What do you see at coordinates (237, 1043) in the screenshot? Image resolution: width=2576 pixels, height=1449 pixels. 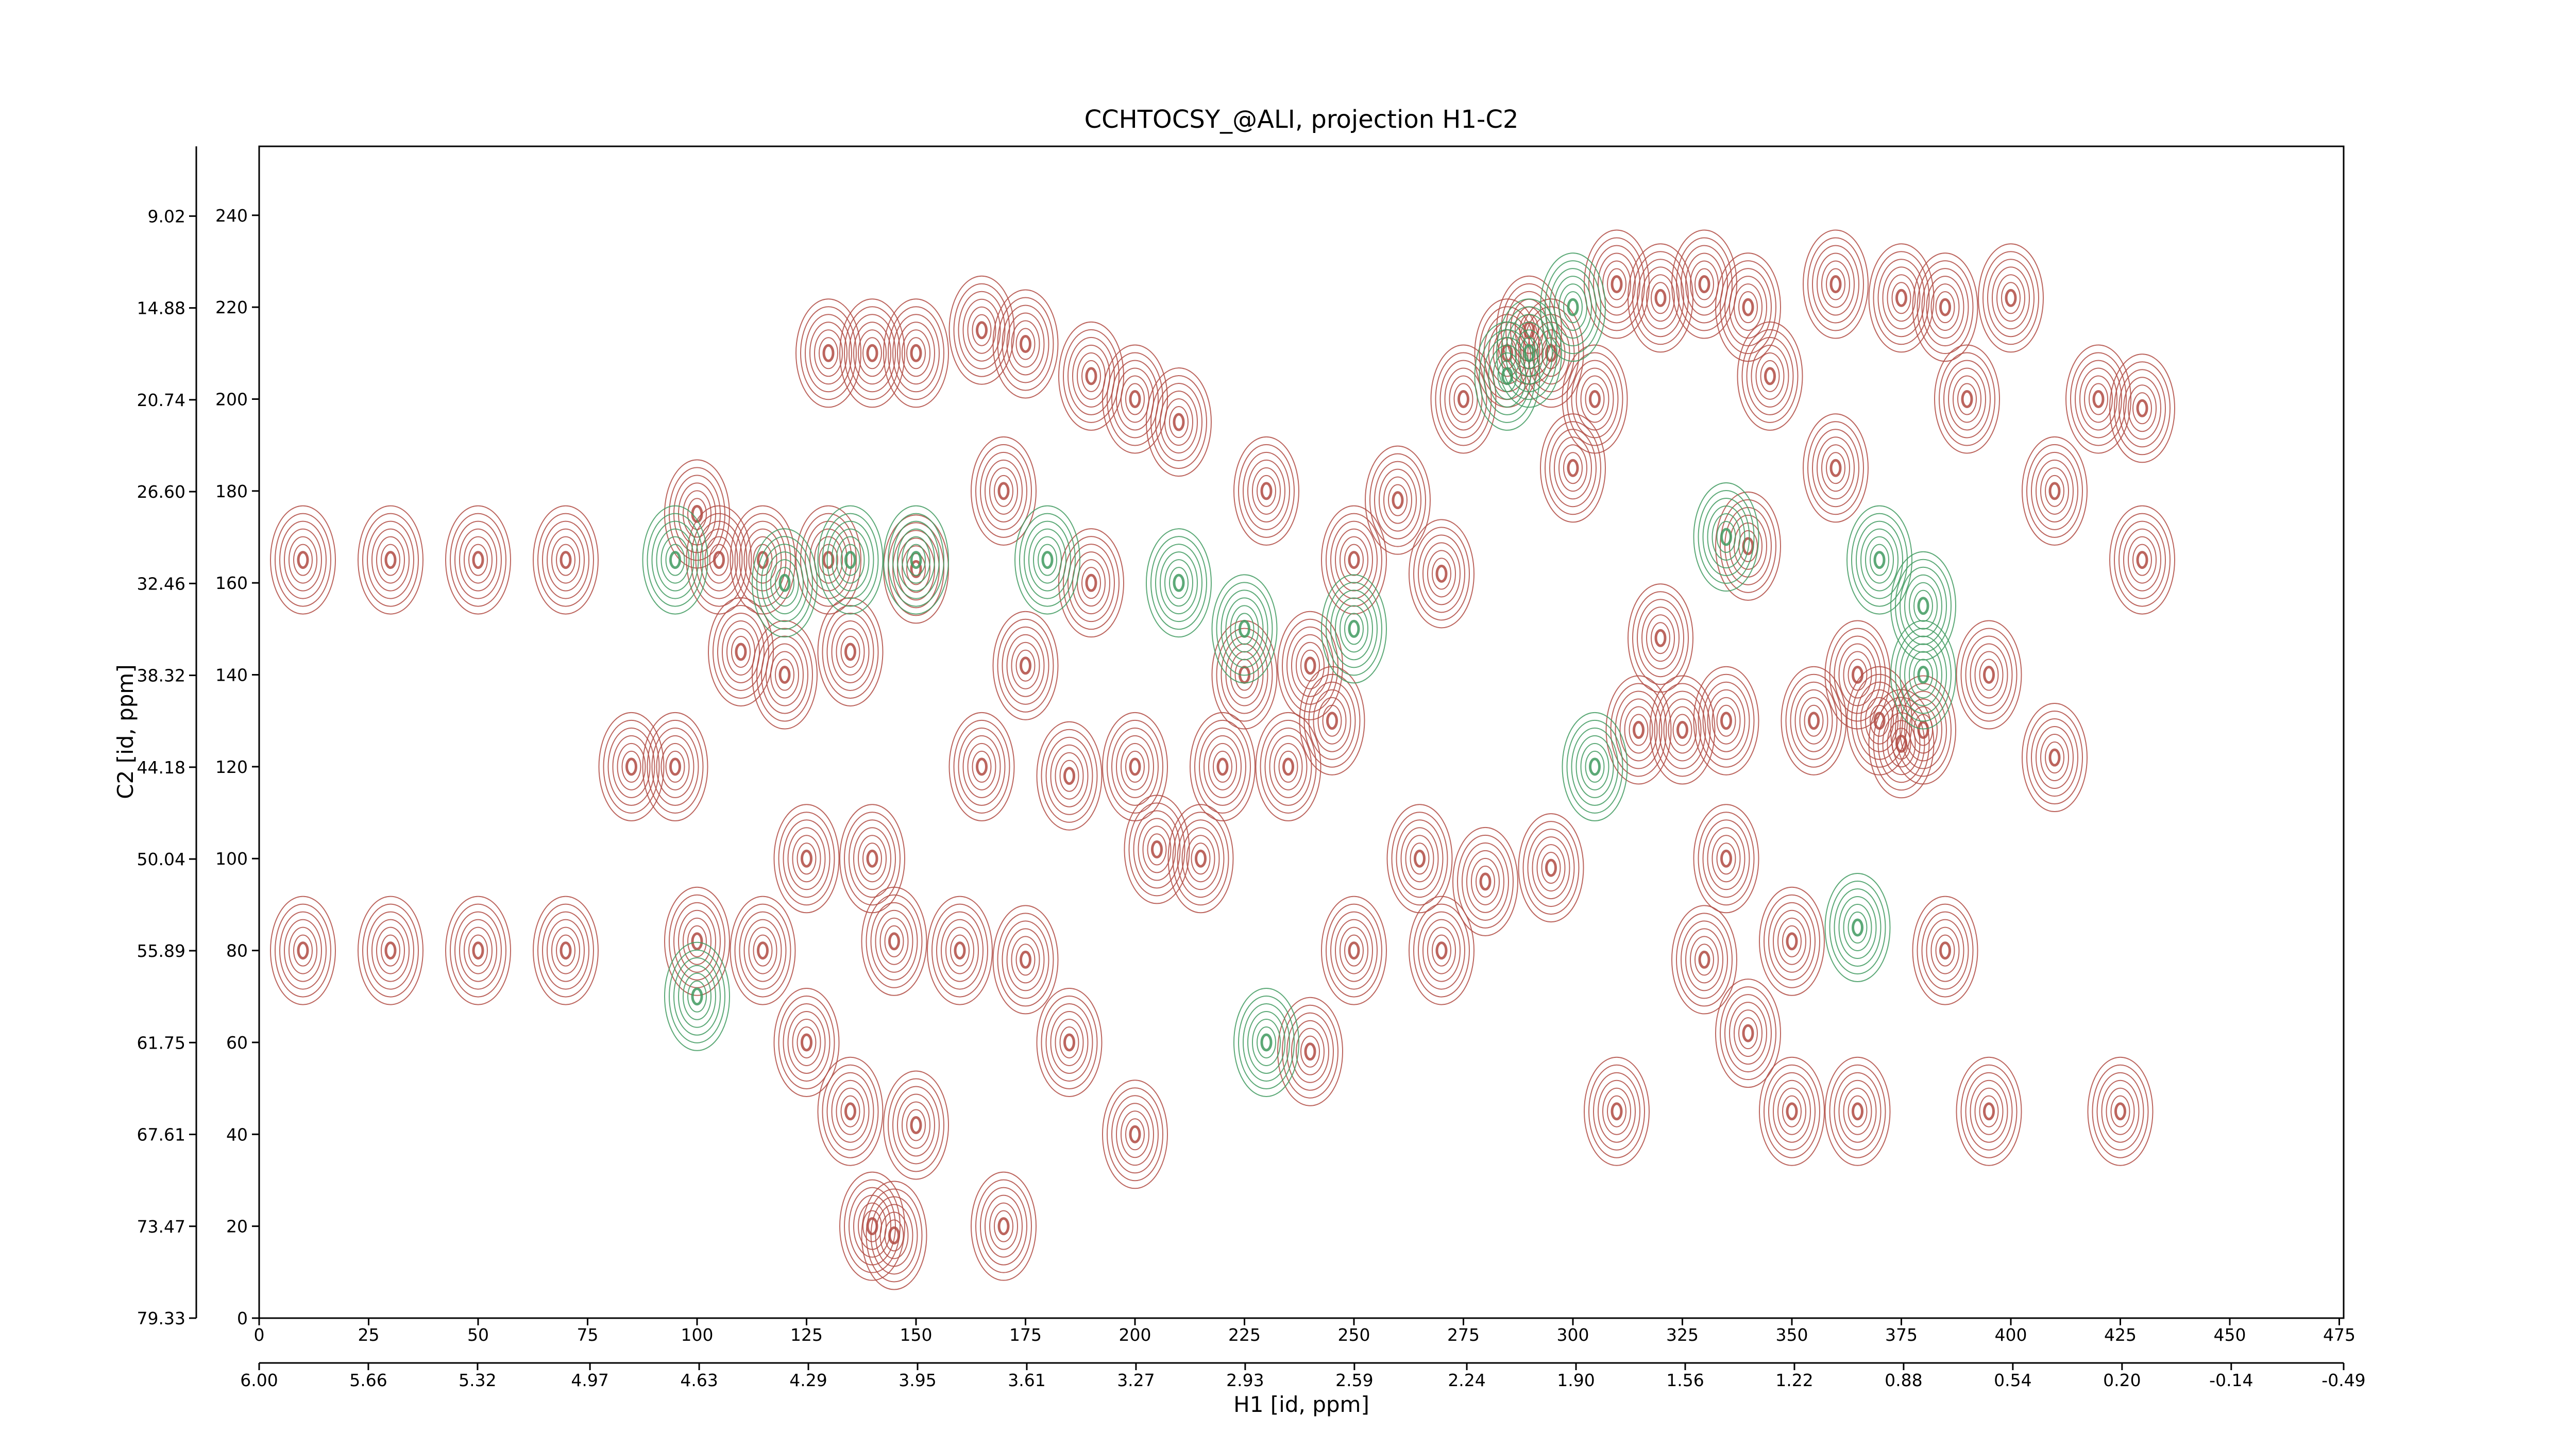 I see `y-tick-label: 60` at bounding box center [237, 1043].